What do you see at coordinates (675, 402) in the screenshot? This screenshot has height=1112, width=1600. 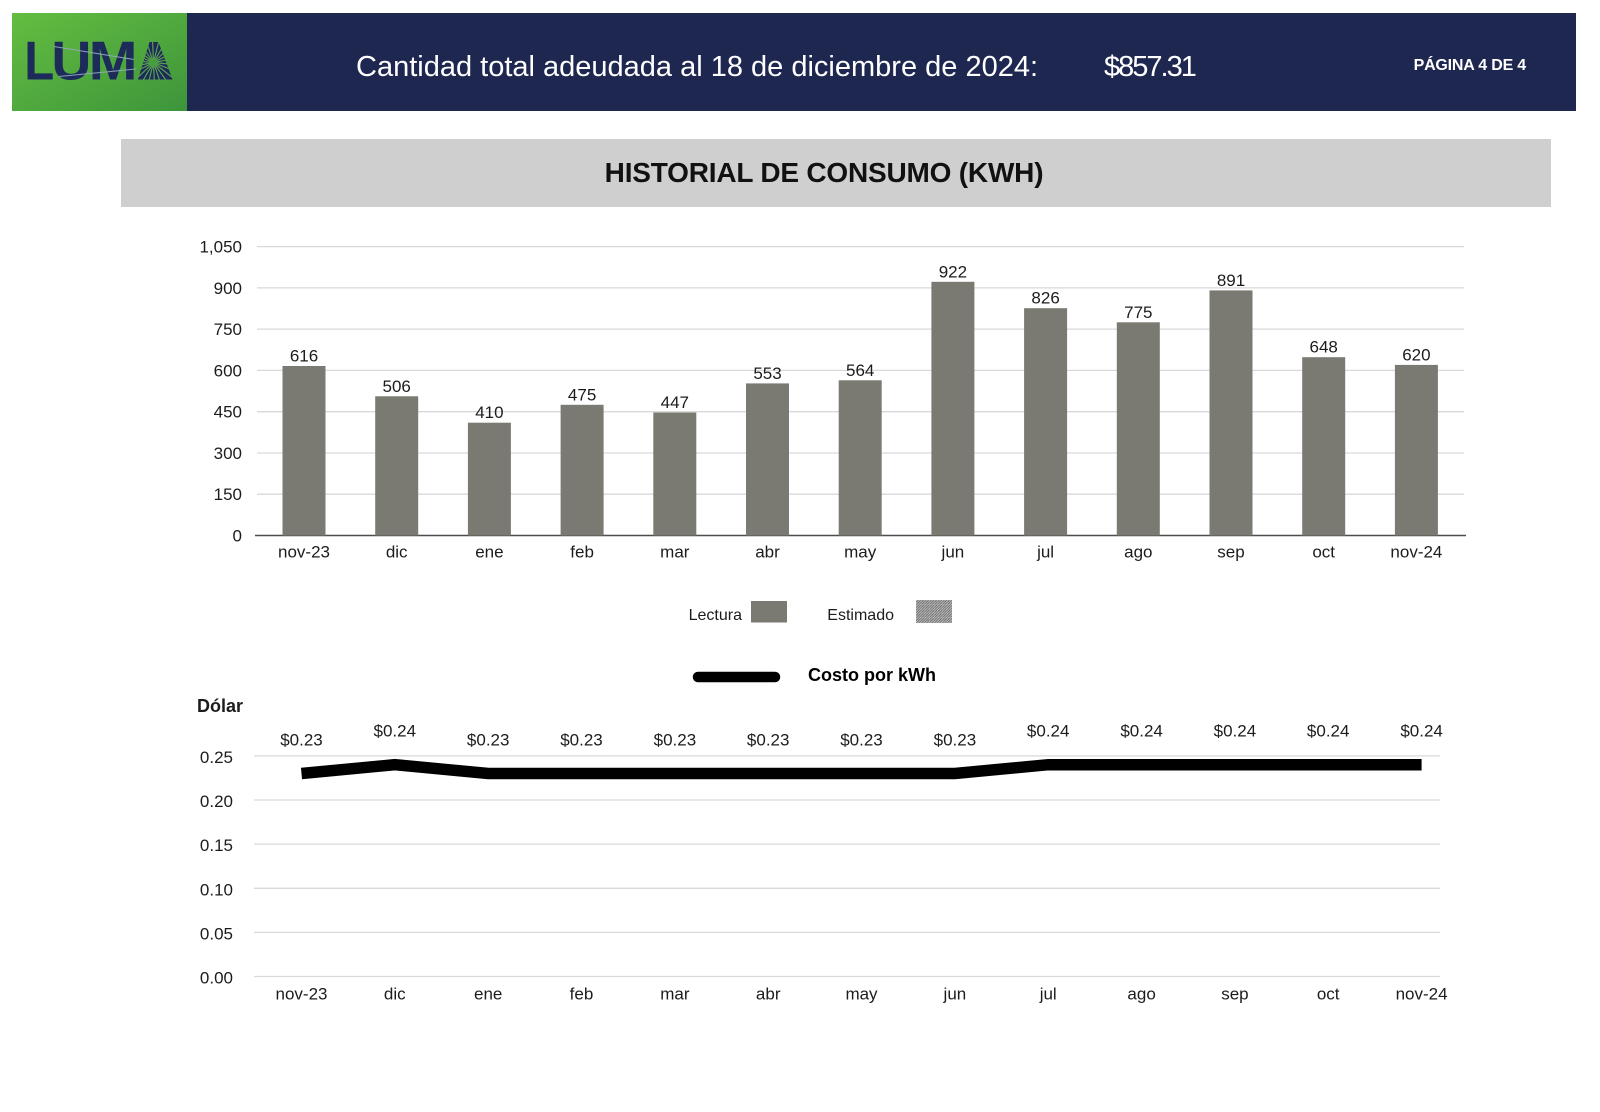 I see `svg-text: 447` at bounding box center [675, 402].